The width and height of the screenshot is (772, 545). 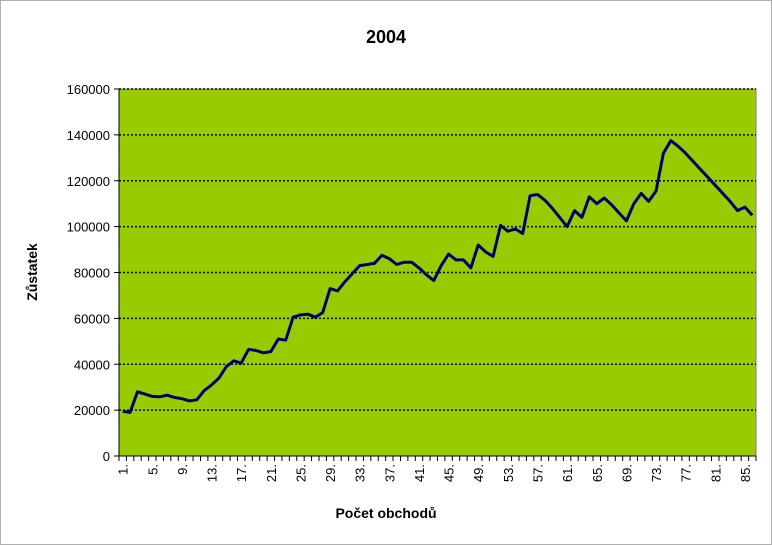 What do you see at coordinates (385, 513) in the screenshot?
I see `x-axis-label: Počet obchodů` at bounding box center [385, 513].